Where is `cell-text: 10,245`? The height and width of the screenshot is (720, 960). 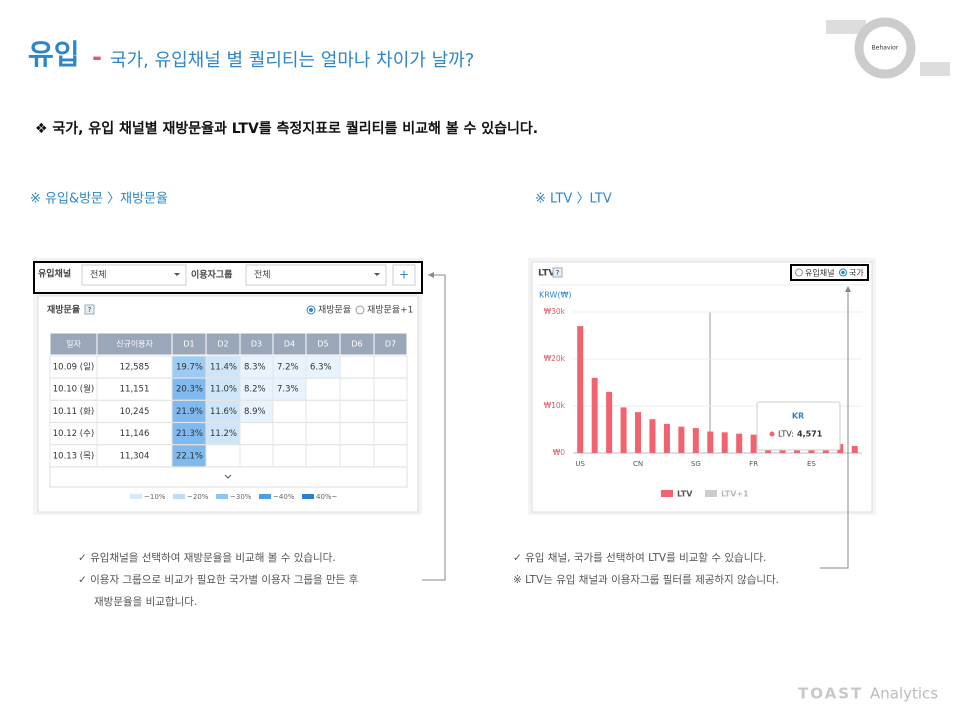
cell-text: 10,245 is located at coordinates (135, 412).